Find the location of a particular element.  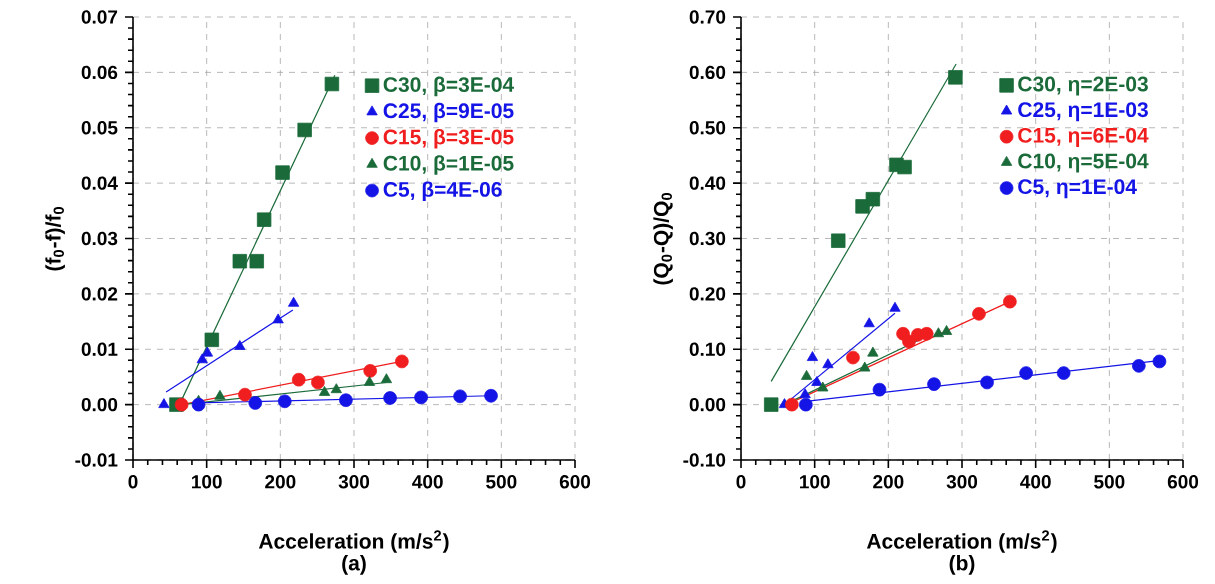

legend-label: C10, β=1E-05 is located at coordinates (448, 165).